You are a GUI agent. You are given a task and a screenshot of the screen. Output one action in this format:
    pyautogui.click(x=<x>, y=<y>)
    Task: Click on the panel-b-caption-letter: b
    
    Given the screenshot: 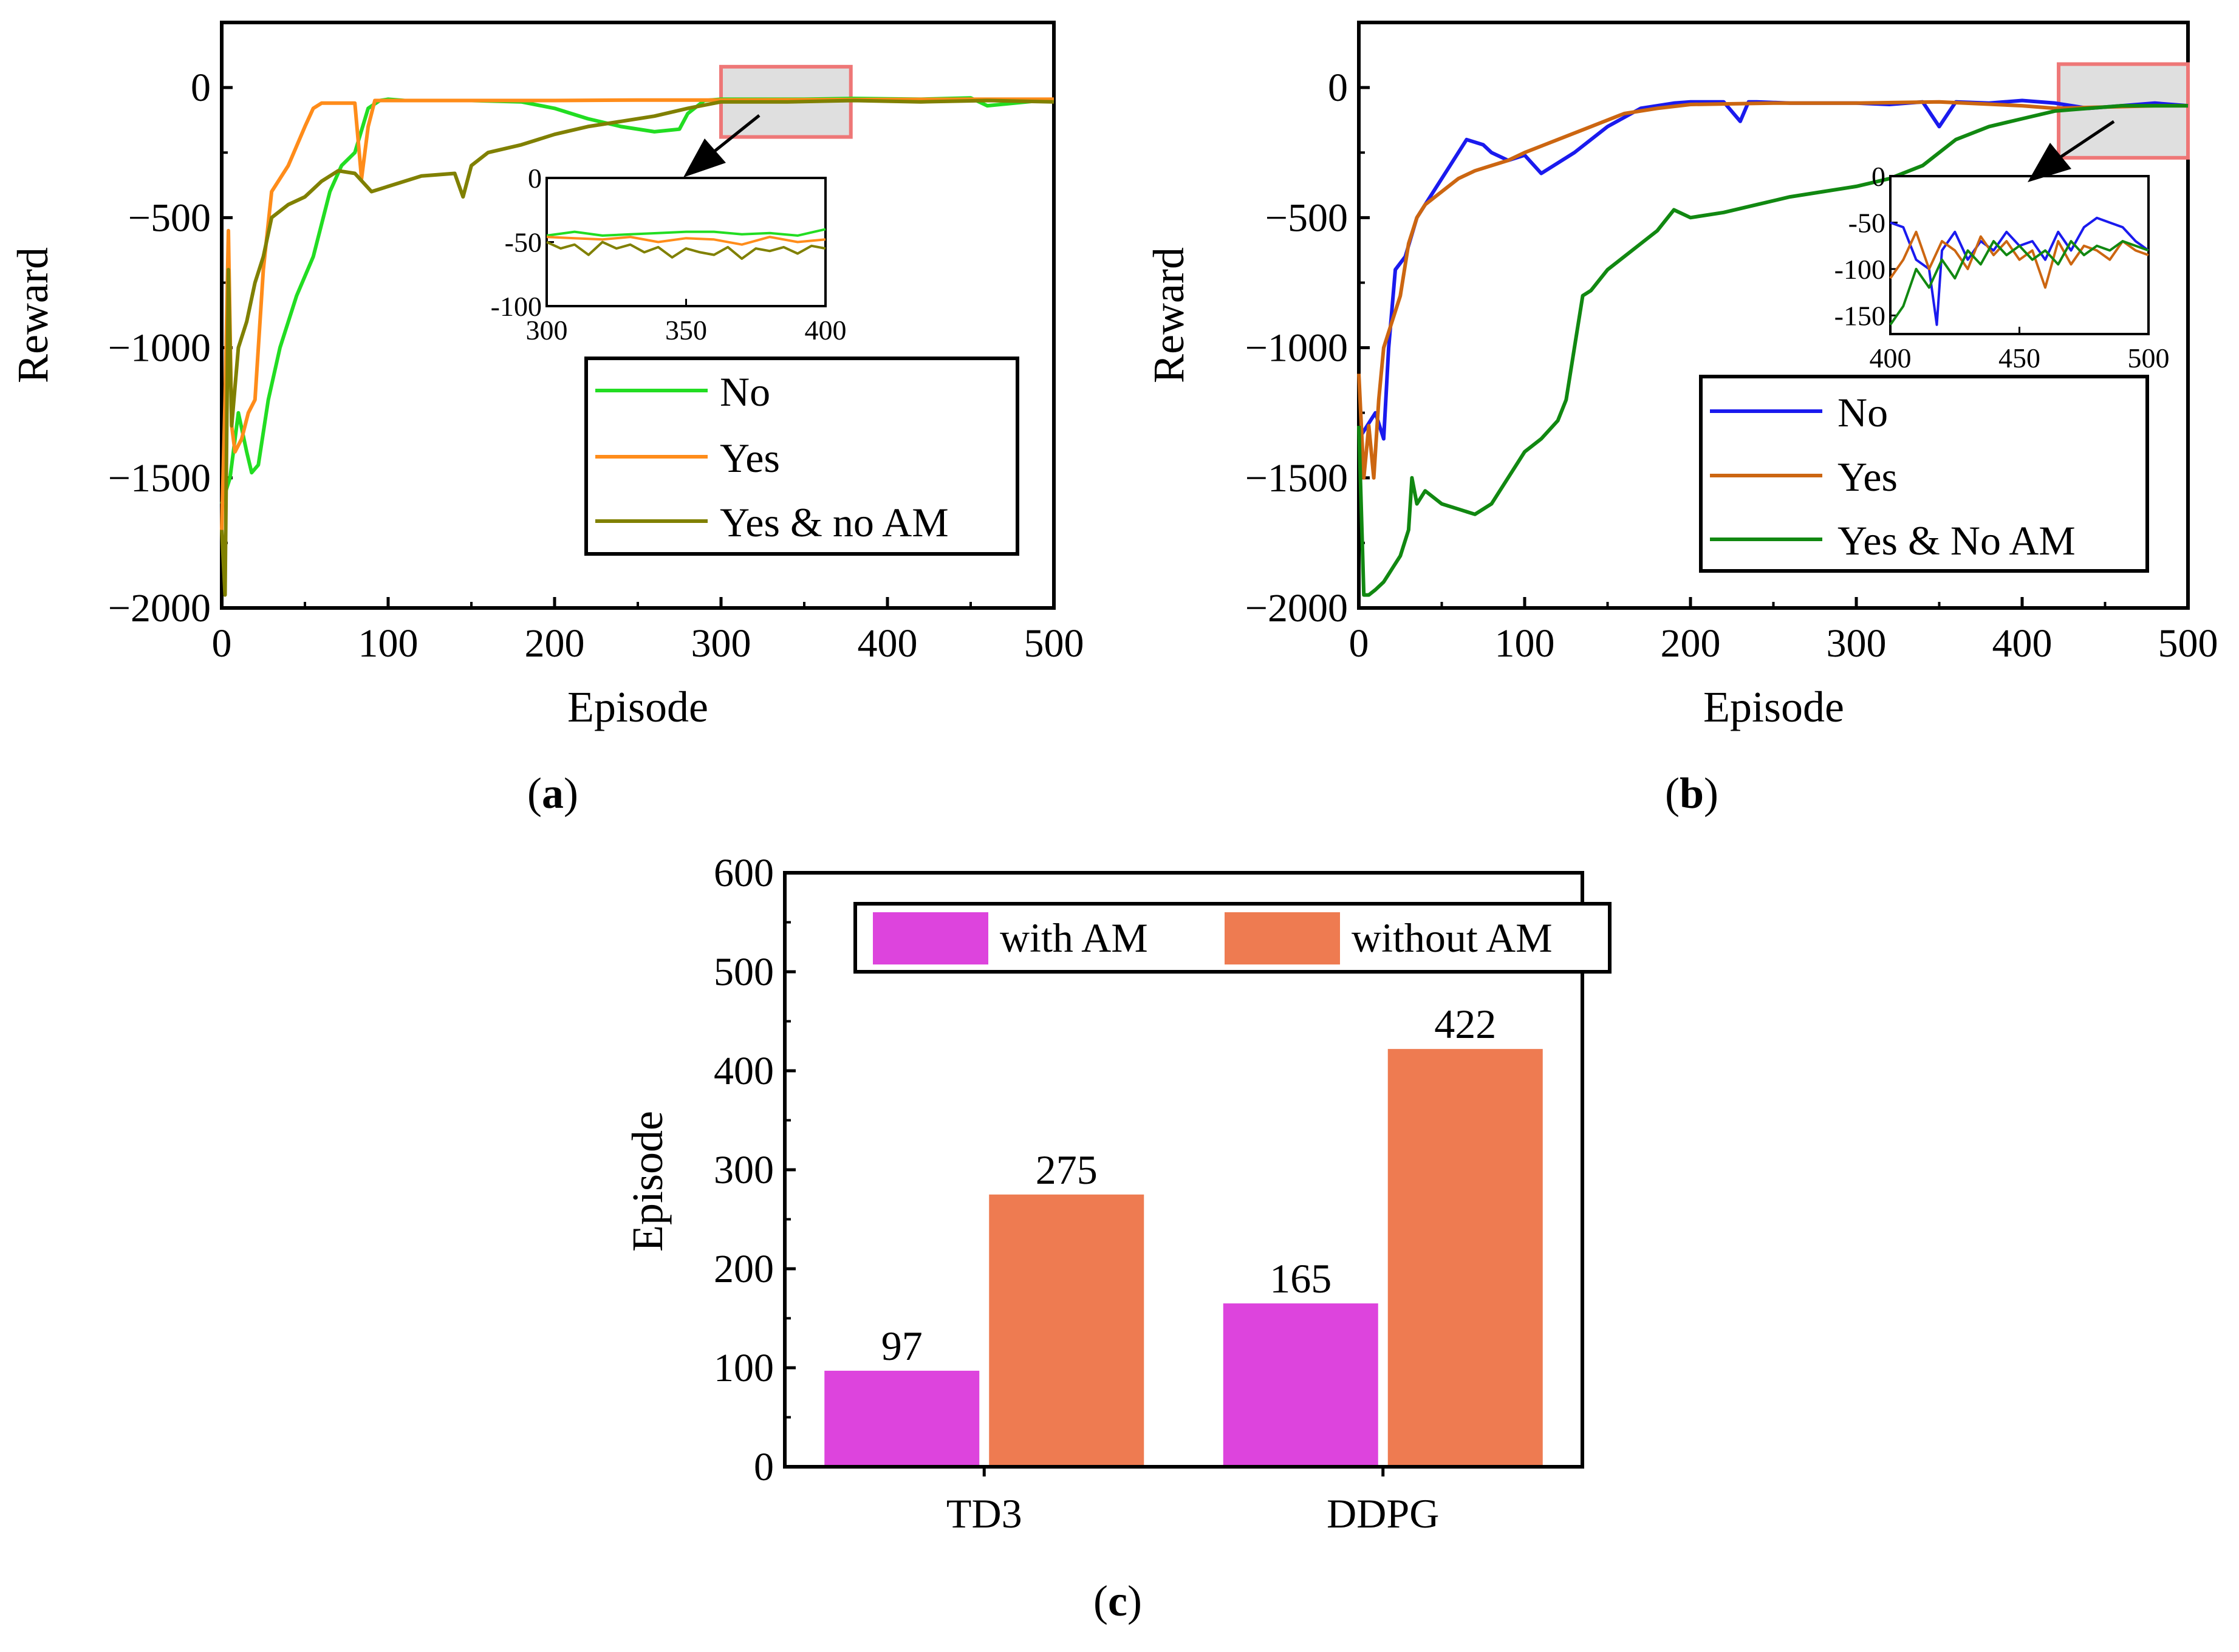 What is the action you would take?
    pyautogui.click(x=1692, y=793)
    